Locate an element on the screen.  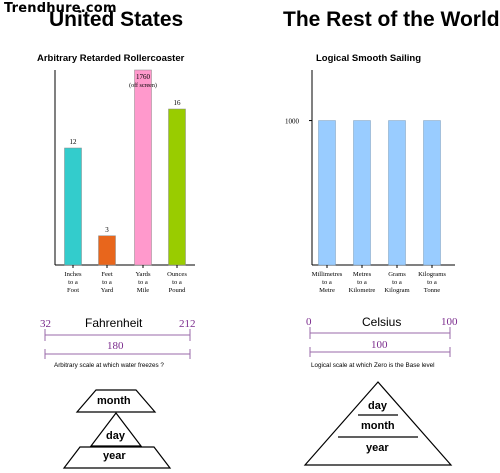
pyramid-left-top-label: month is located at coordinates (114, 401).